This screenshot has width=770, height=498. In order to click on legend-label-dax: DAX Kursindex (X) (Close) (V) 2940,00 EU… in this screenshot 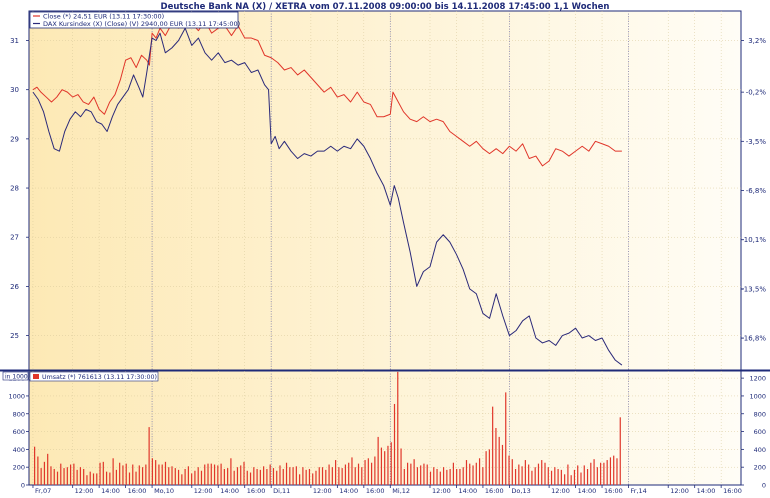, I will do `click(141, 24)`.